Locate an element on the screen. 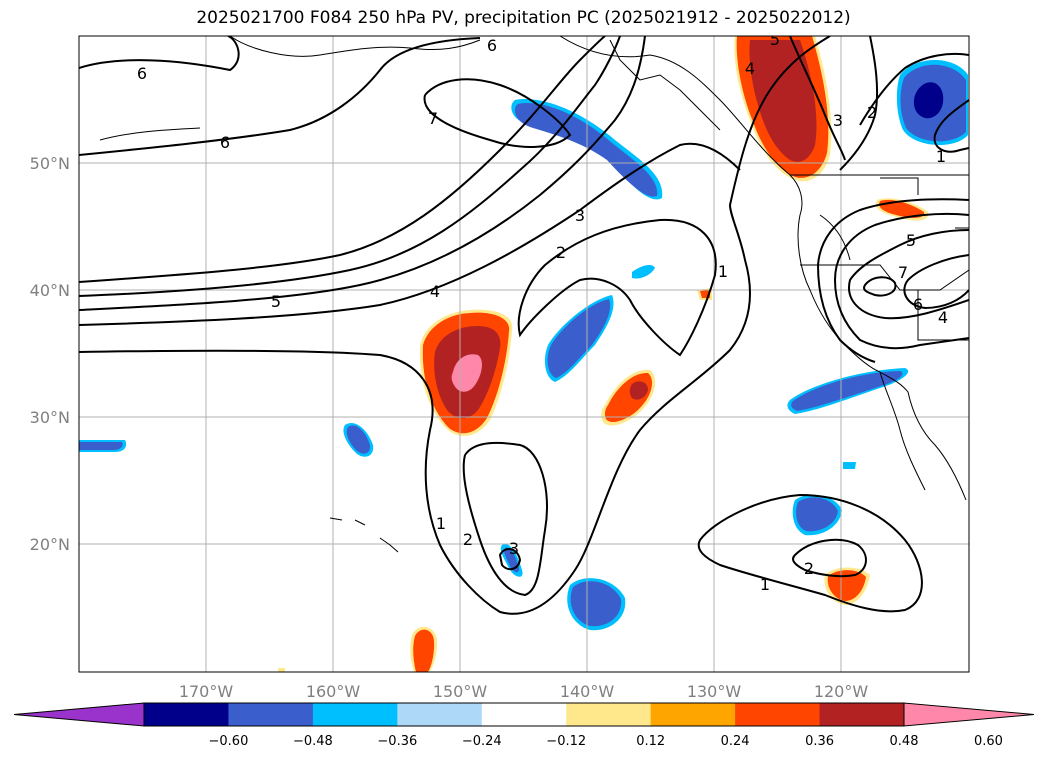 The image size is (1047, 765). lat-label: 40°N is located at coordinates (50, 290).